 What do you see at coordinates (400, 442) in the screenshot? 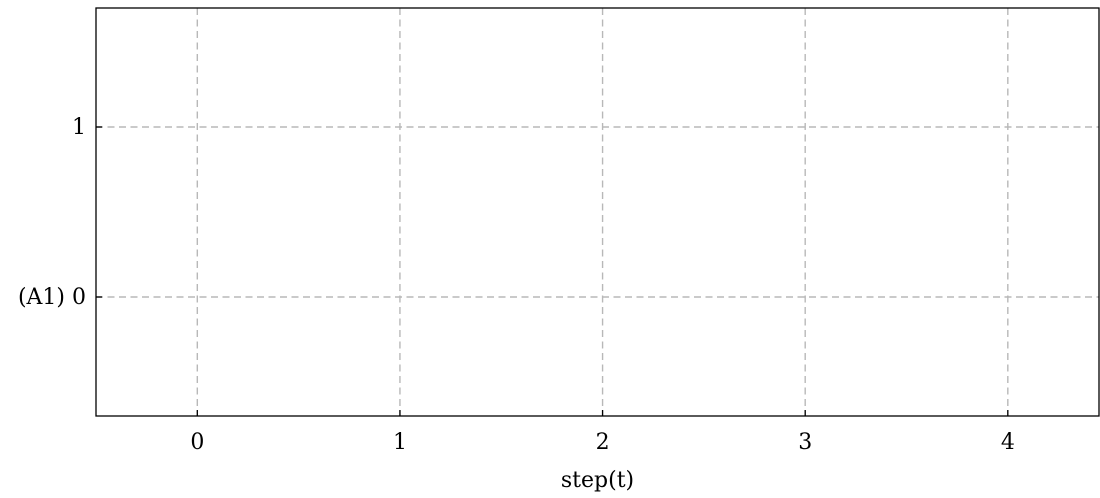
I see `x-tick-label-1: 1` at bounding box center [400, 442].